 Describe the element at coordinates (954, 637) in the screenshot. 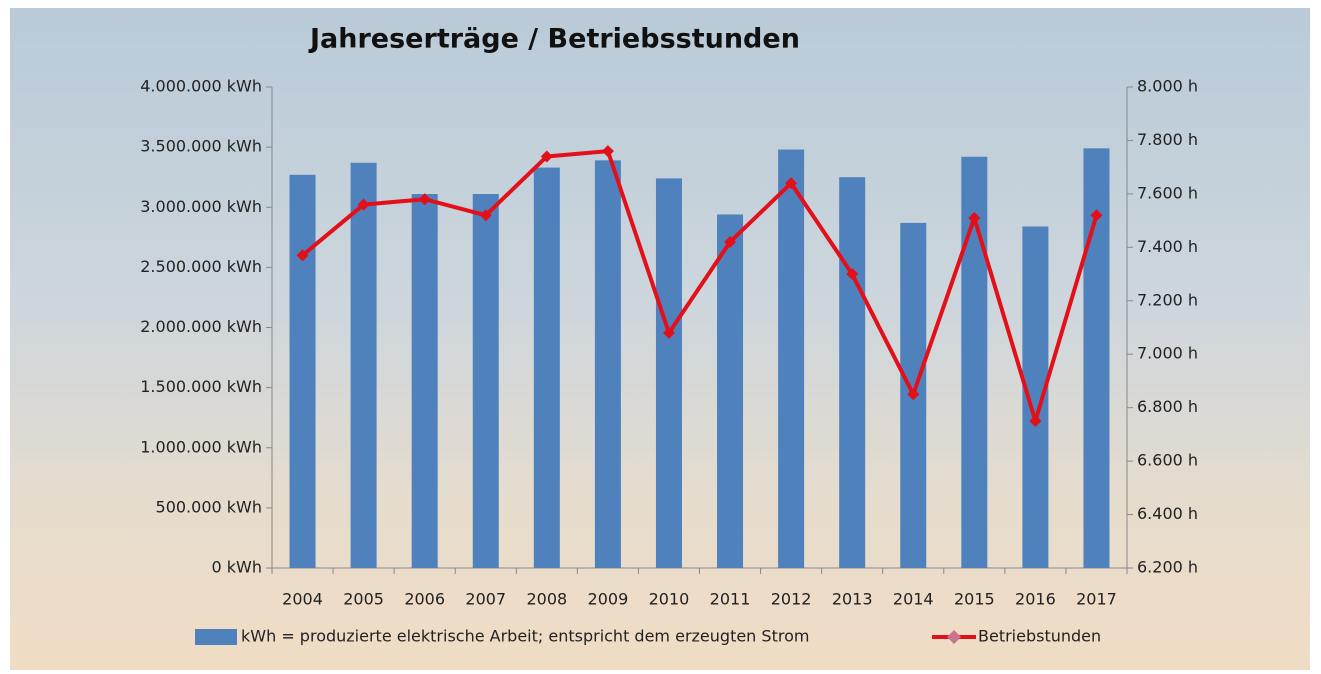

I see `legend-marker` at that location.